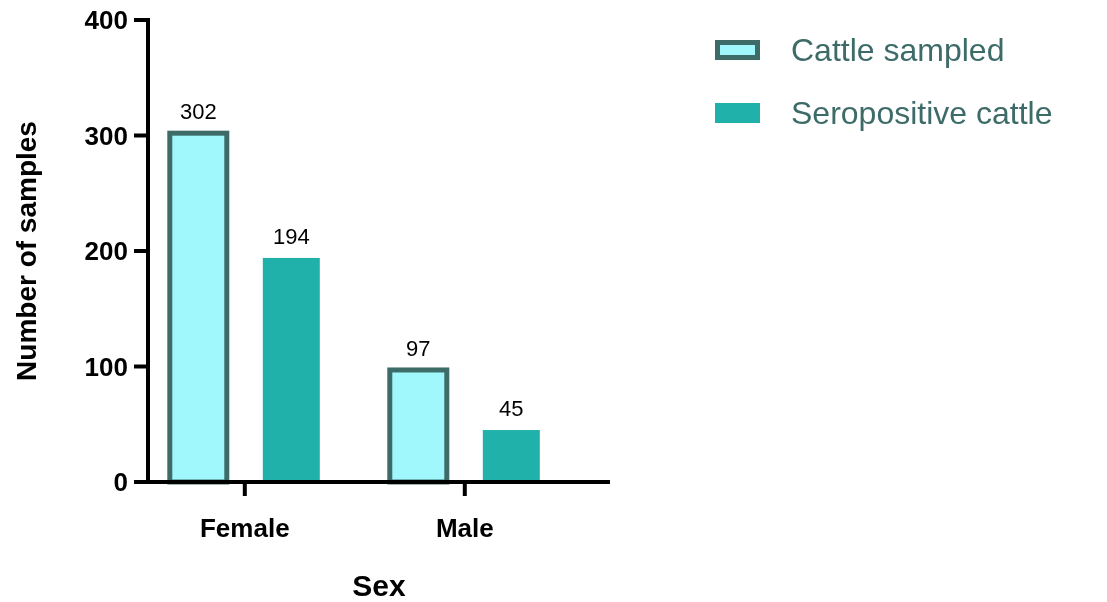 Image resolution: width=1107 pixels, height=602 pixels. I want to click on data-label: 194, so click(291, 236).